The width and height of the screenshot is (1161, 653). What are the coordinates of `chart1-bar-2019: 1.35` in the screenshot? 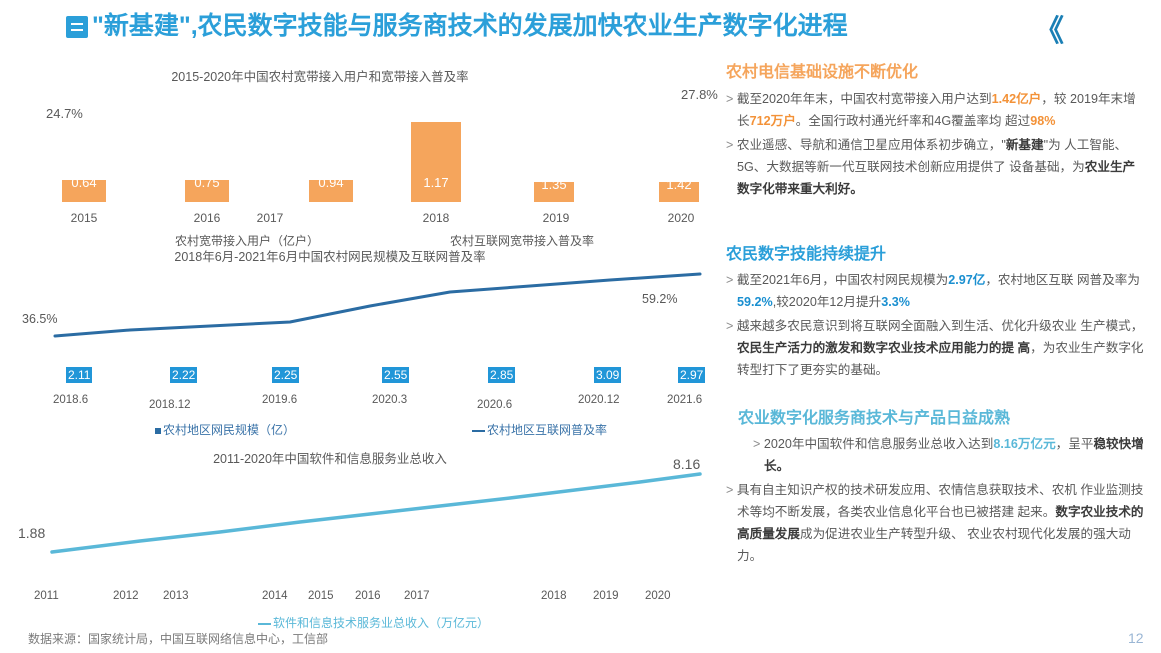 It's located at (554, 190).